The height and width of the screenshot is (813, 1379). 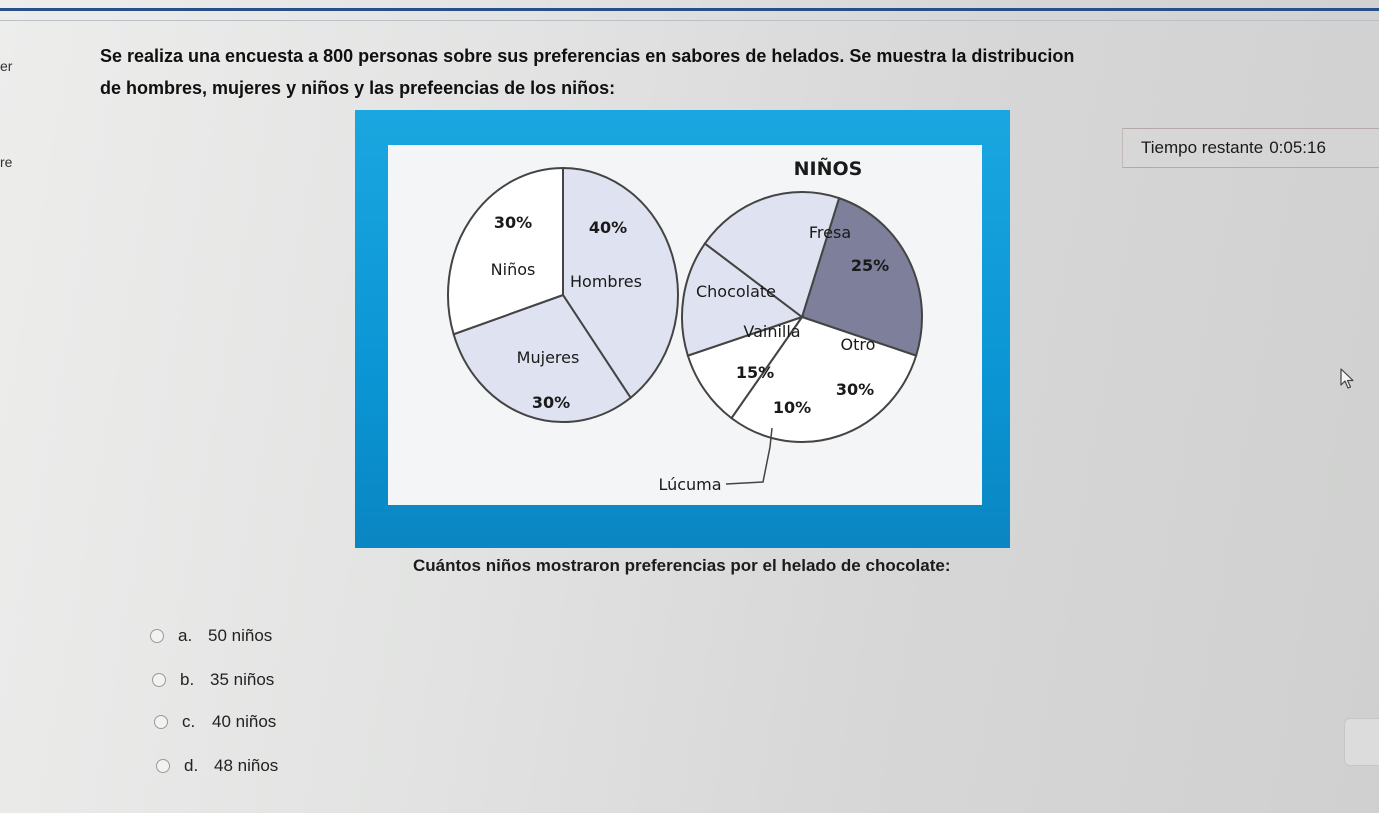 I want to click on pie1-slice-hombres, so click(x=620, y=283).